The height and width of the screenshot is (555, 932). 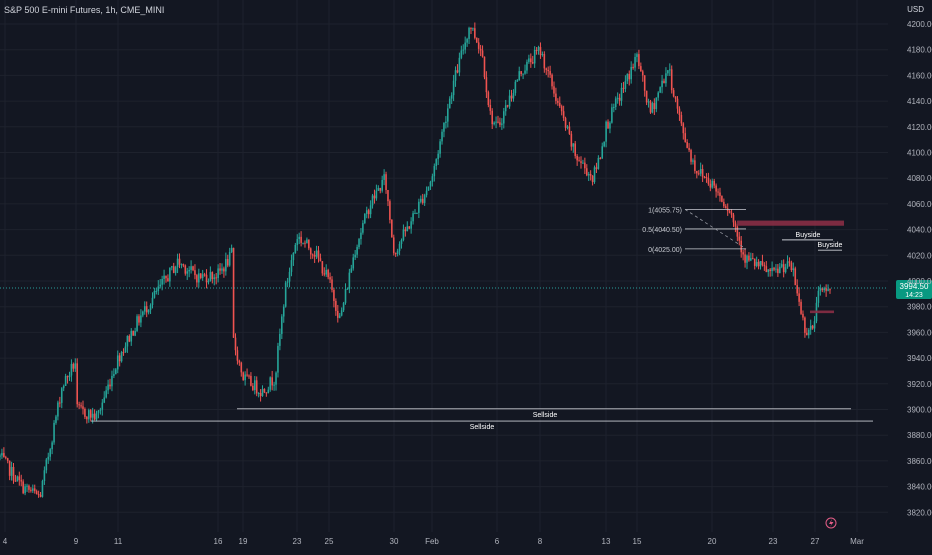 What do you see at coordinates (919, 461) in the screenshot?
I see `y-tick-label: 3860.00` at bounding box center [919, 461].